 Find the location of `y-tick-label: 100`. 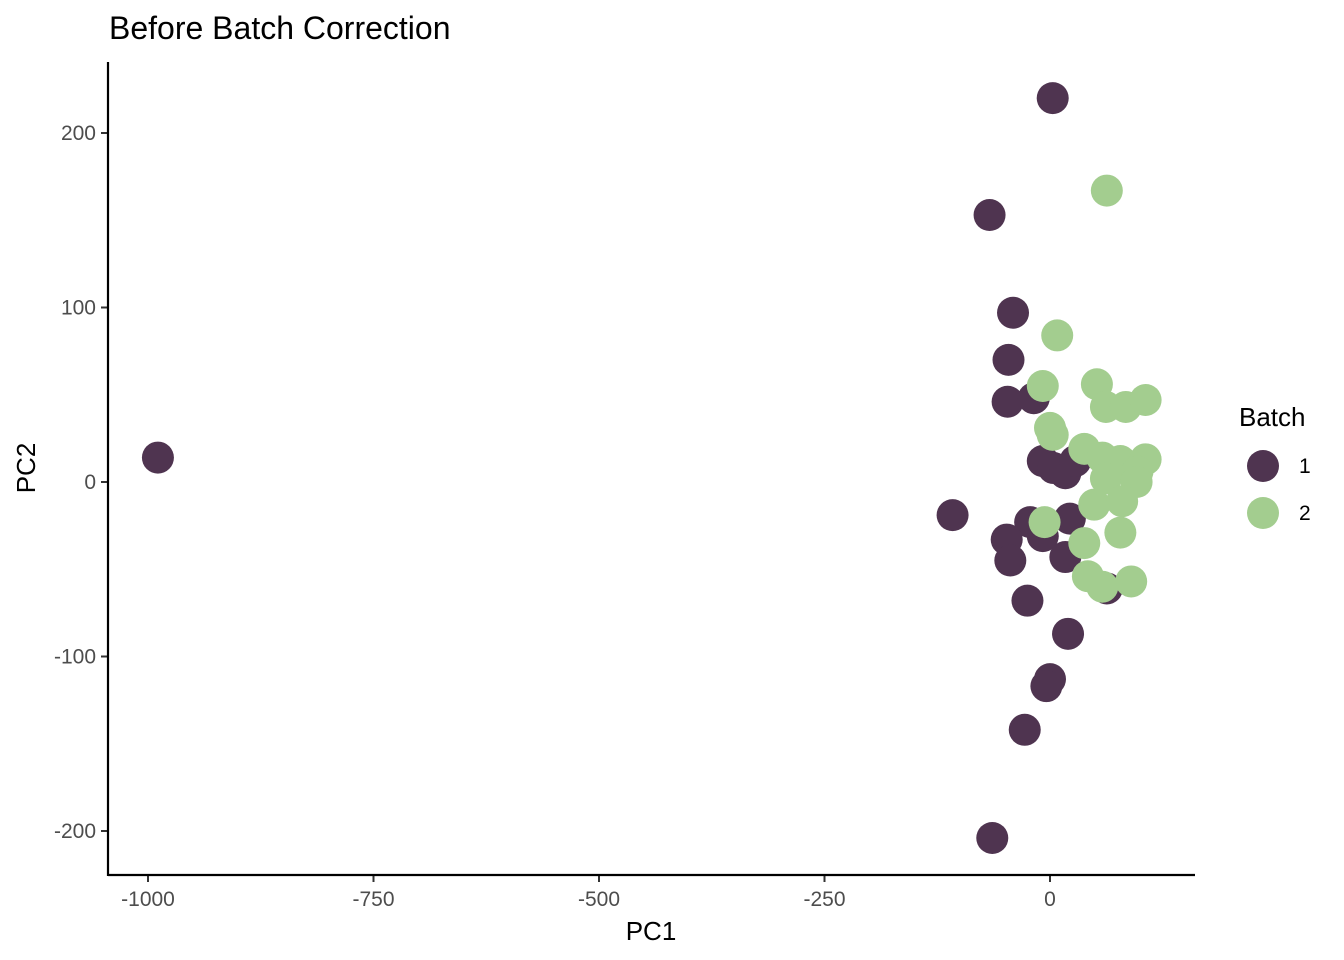

y-tick-label: 100 is located at coordinates (78, 308).